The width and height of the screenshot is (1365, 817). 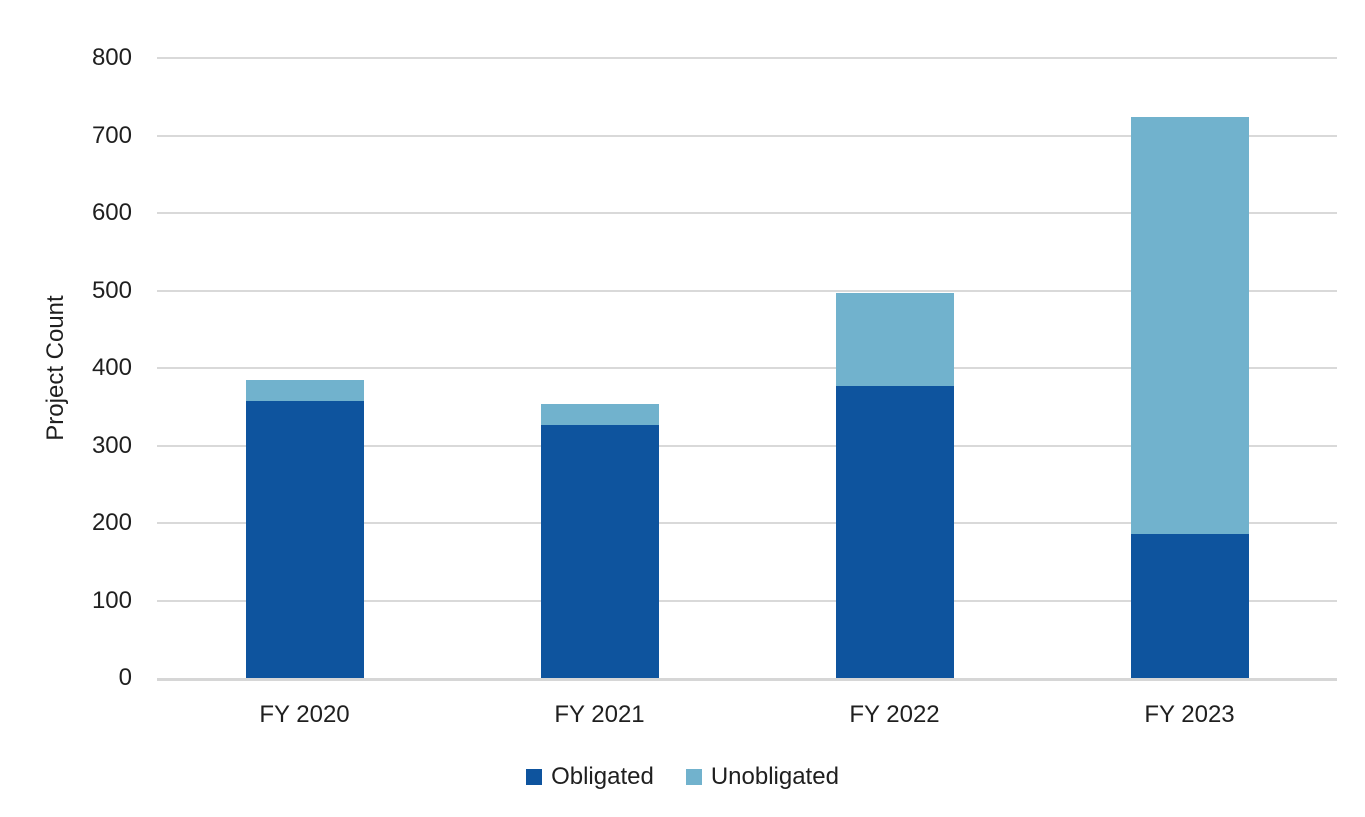 What do you see at coordinates (599, 551) in the screenshot?
I see `bar-segment-obligated-fy-2021` at bounding box center [599, 551].